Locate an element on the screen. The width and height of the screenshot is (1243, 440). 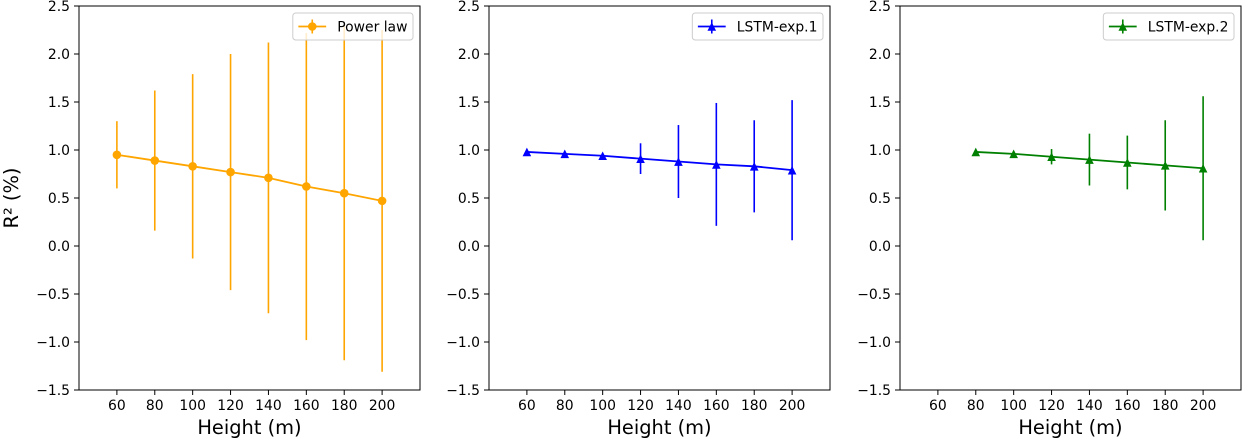
legend-label: Power law is located at coordinates (372, 28).